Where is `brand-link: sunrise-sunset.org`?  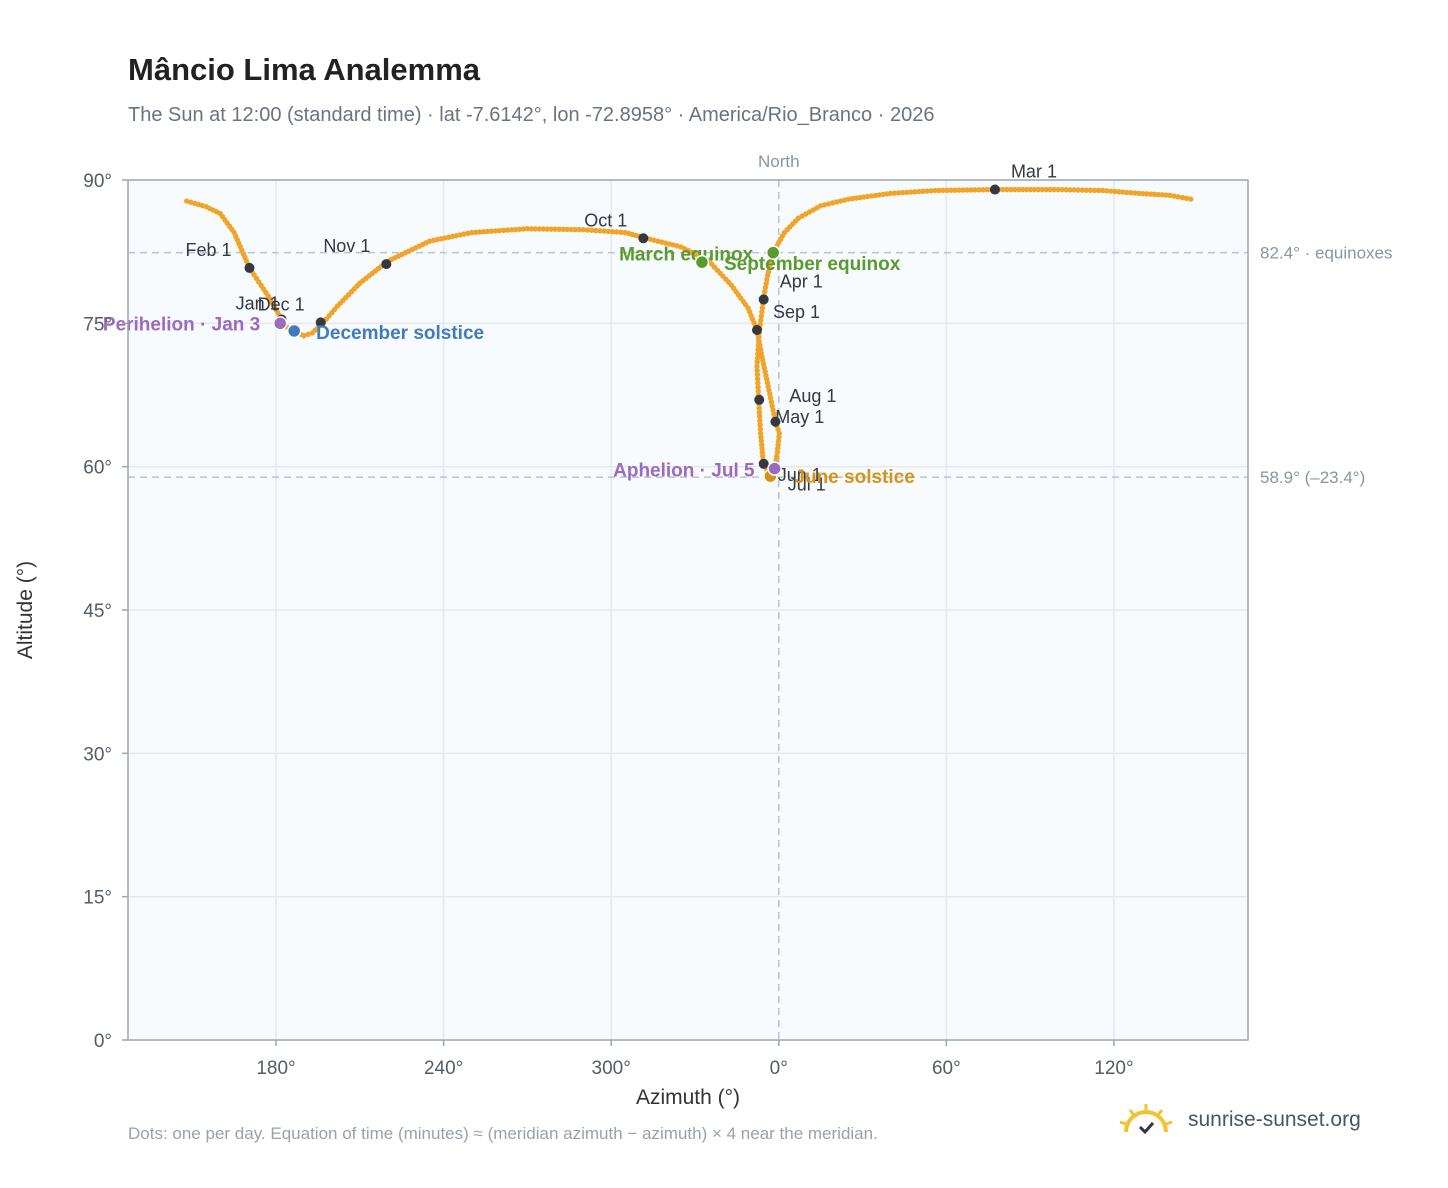 brand-link: sunrise-sunset.org is located at coordinates (1239, 1120).